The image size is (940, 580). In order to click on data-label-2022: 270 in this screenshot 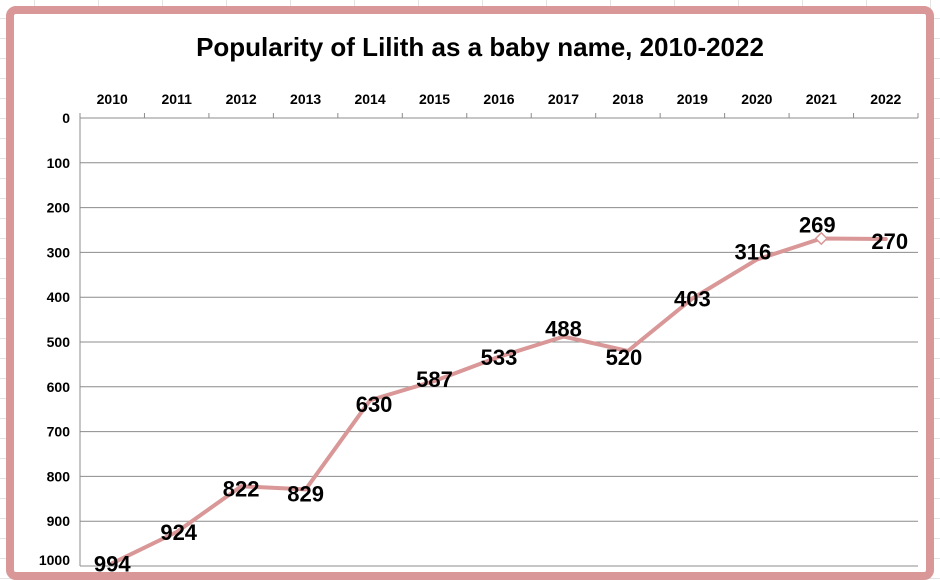, I will do `click(889, 241)`.